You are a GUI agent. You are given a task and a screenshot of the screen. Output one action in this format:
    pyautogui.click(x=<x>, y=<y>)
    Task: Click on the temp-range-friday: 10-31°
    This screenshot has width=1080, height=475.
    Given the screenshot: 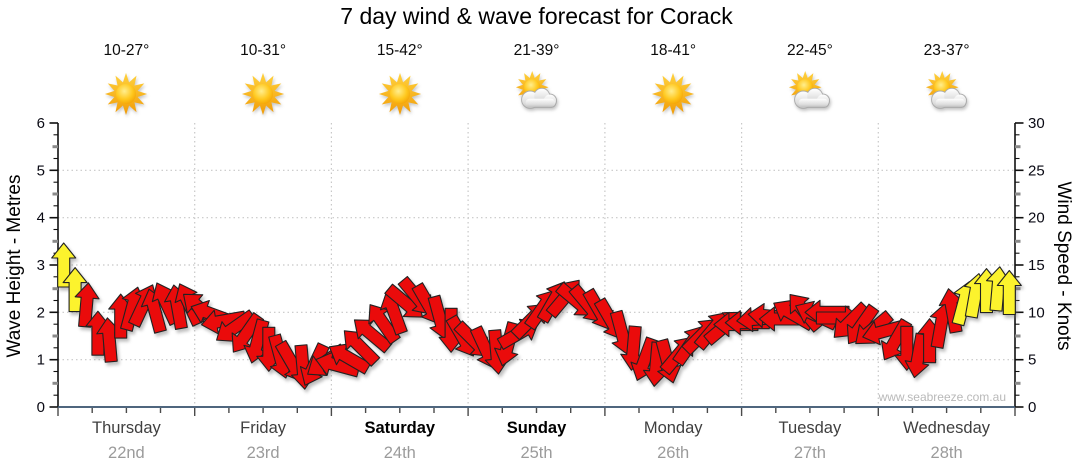 What is the action you would take?
    pyautogui.click(x=263, y=50)
    